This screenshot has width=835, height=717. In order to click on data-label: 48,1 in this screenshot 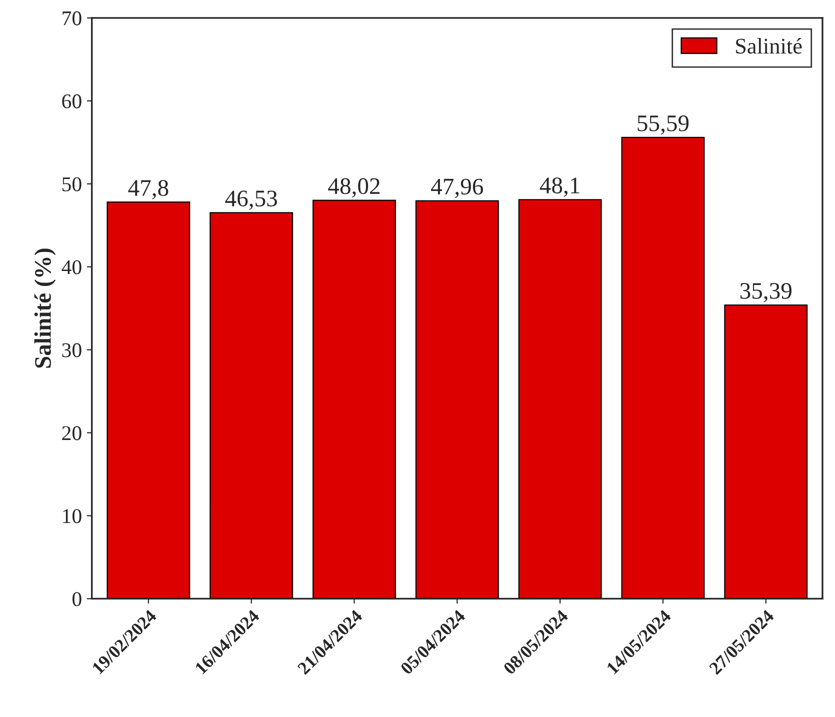, I will do `click(560, 187)`.